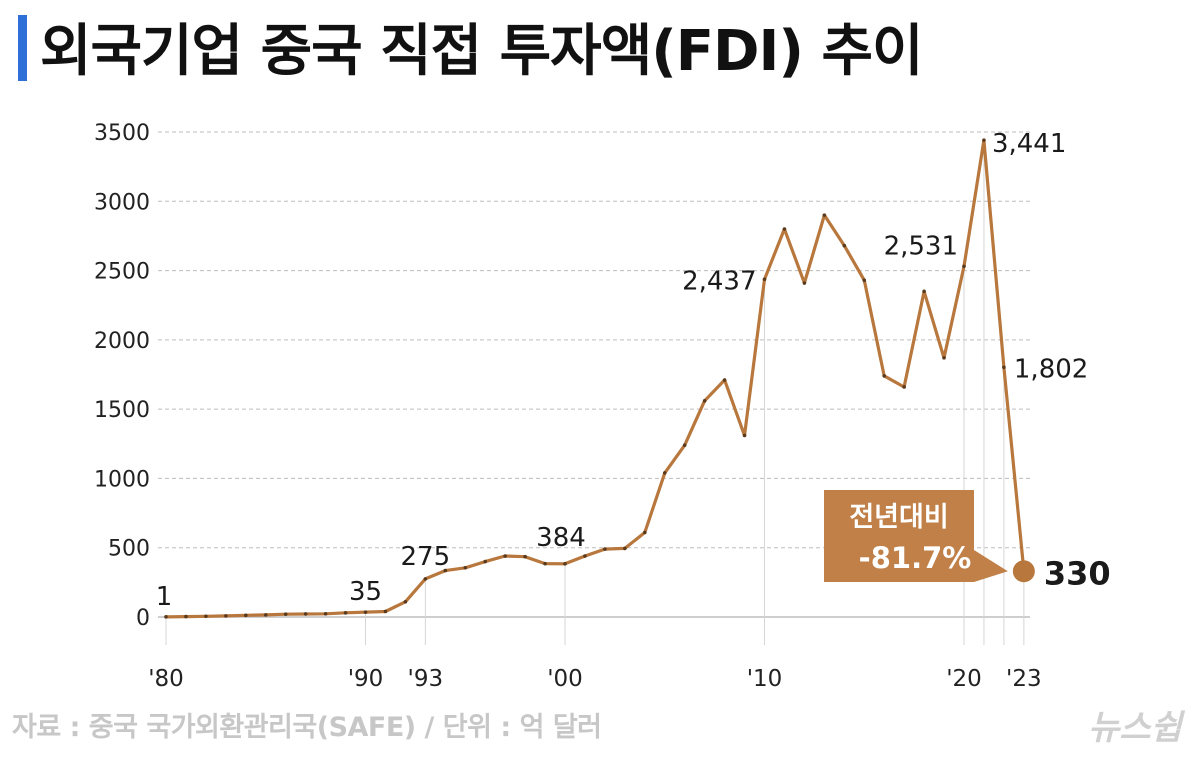 This screenshot has width=1200, height=759. I want to click on publisher-logo: 뉴스쉽, so click(1135, 728).